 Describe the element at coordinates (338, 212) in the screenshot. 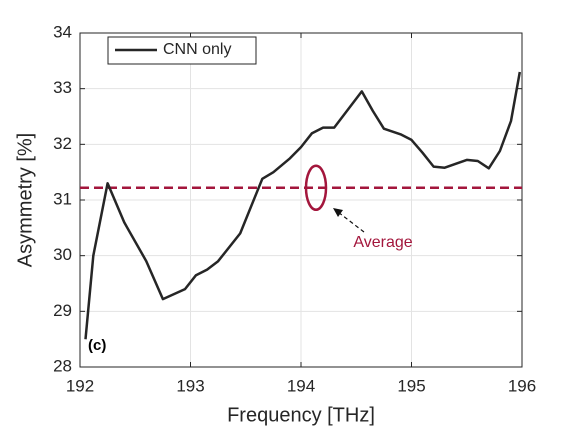

I see `arrow-head` at that location.